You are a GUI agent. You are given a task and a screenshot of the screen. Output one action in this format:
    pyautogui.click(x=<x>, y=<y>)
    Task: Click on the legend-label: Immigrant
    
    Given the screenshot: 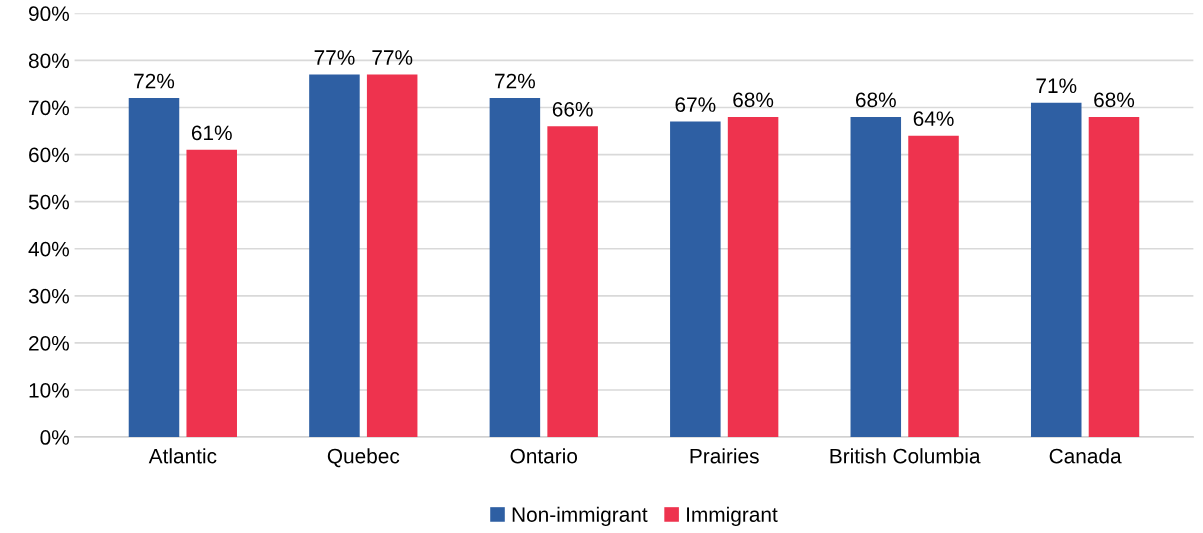 What is the action you would take?
    pyautogui.click(x=732, y=516)
    